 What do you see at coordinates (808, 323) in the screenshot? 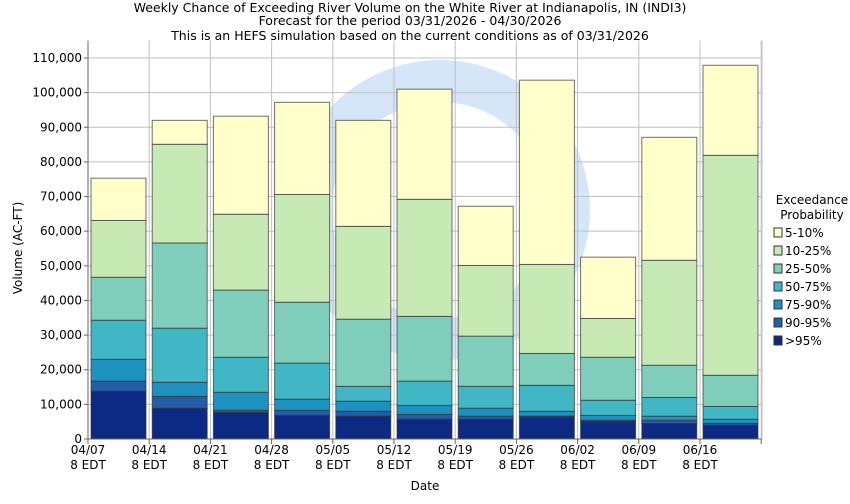
I see `legend-label: 90-95%` at bounding box center [808, 323].